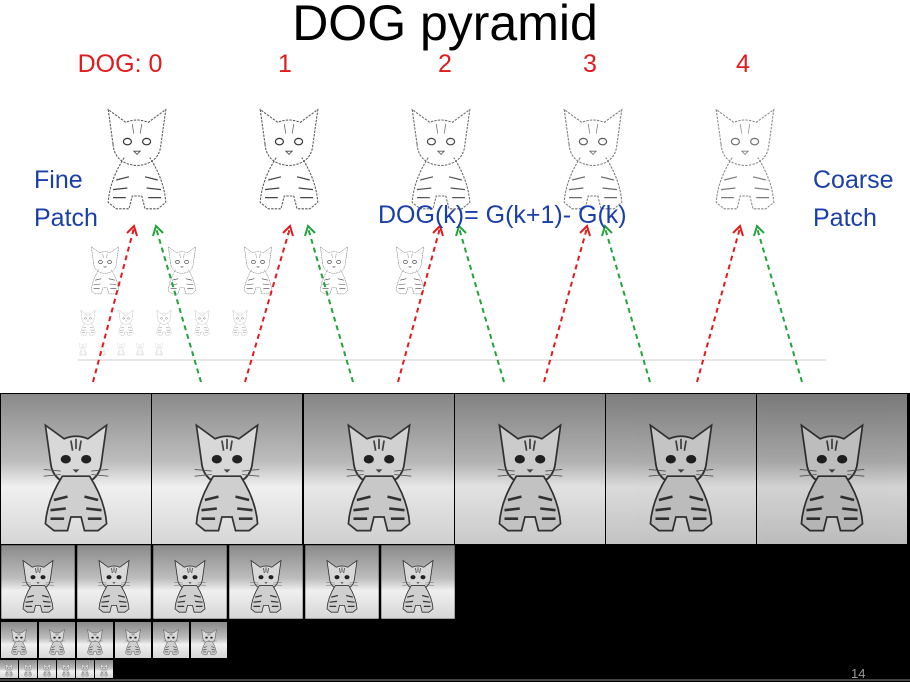  I want to click on dog-label-1: 1, so click(285, 64).